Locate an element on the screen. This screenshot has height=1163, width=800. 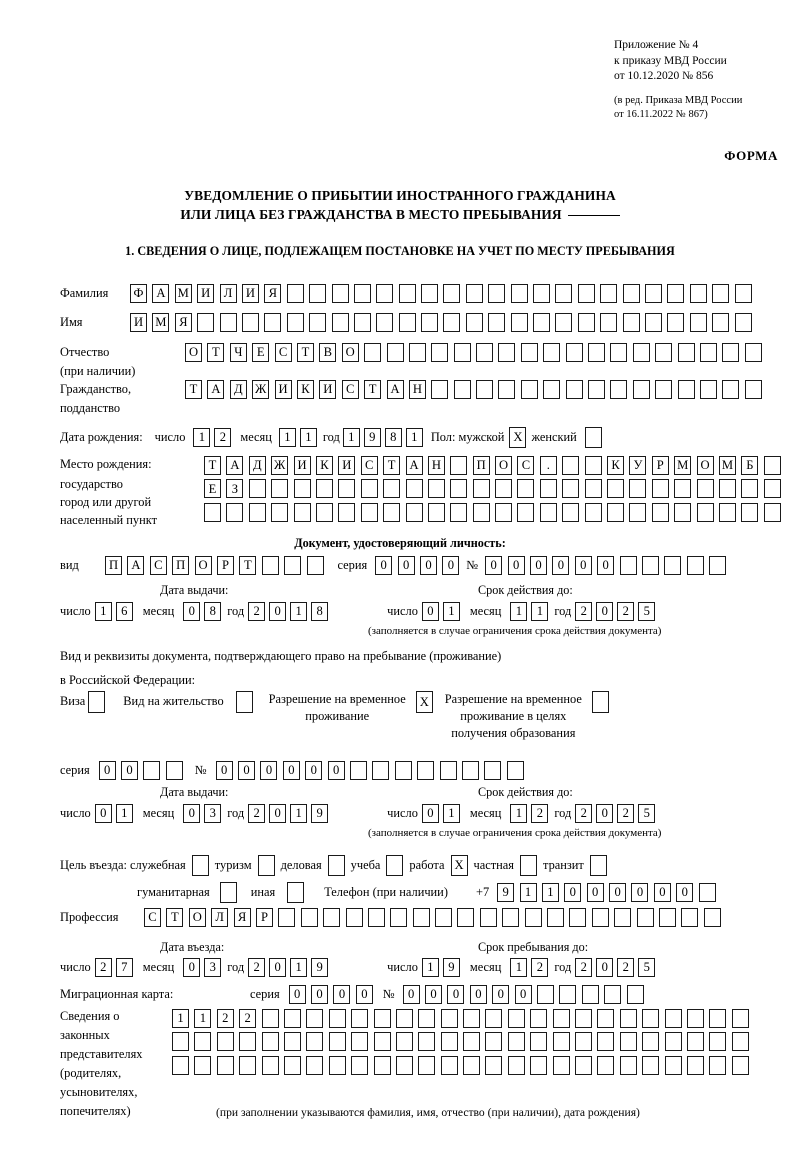
char-cell: О is located at coordinates (193, 352).